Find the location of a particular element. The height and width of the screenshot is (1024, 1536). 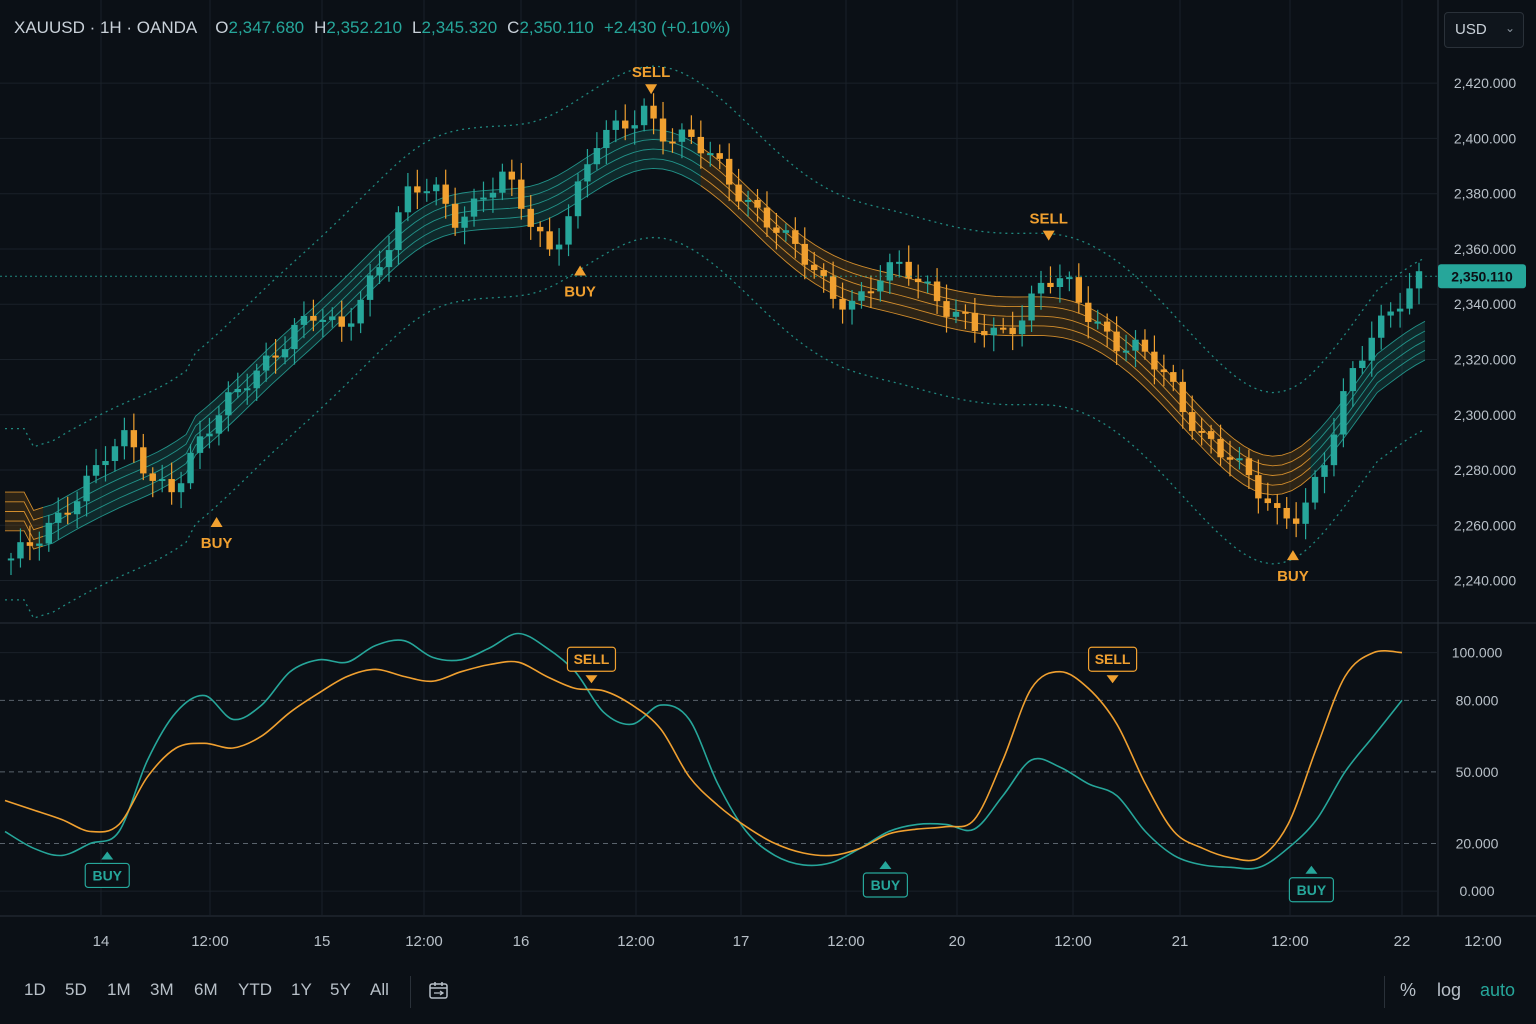

timeframe-6m: 6M is located at coordinates (206, 989).